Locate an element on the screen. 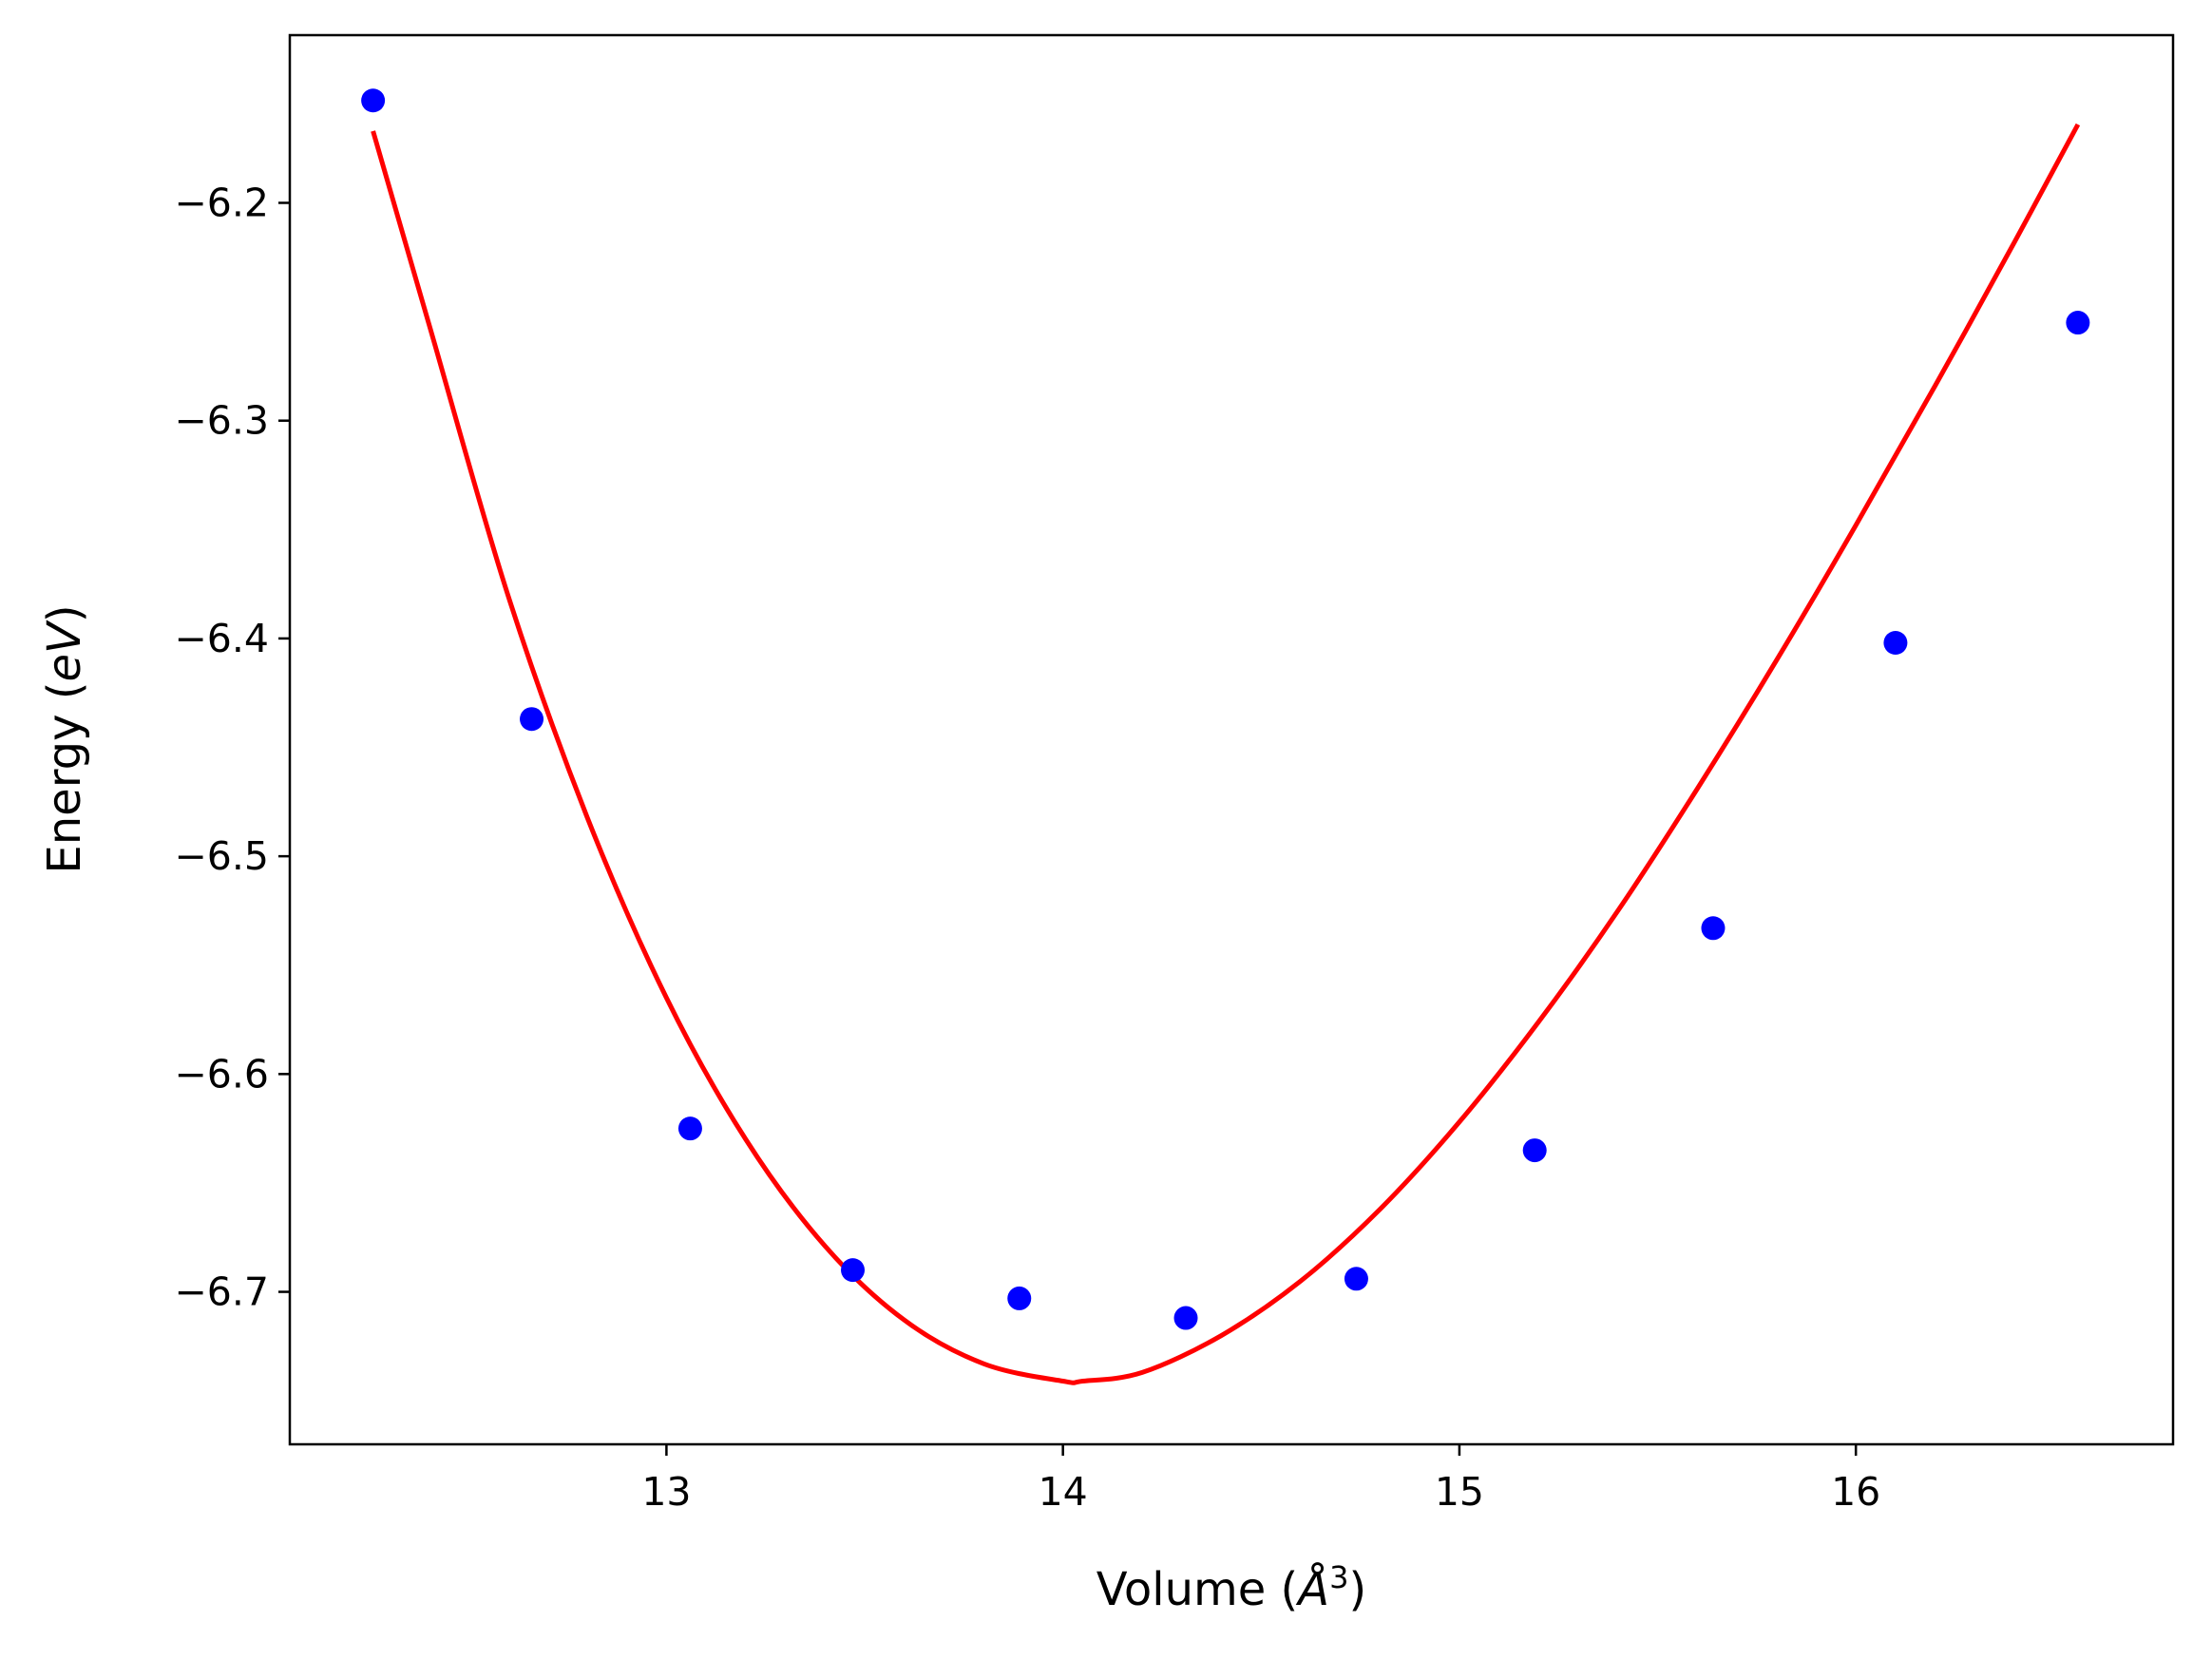 This screenshot has width=2212, height=1660. x-tick-label: 13 is located at coordinates (666, 1492).